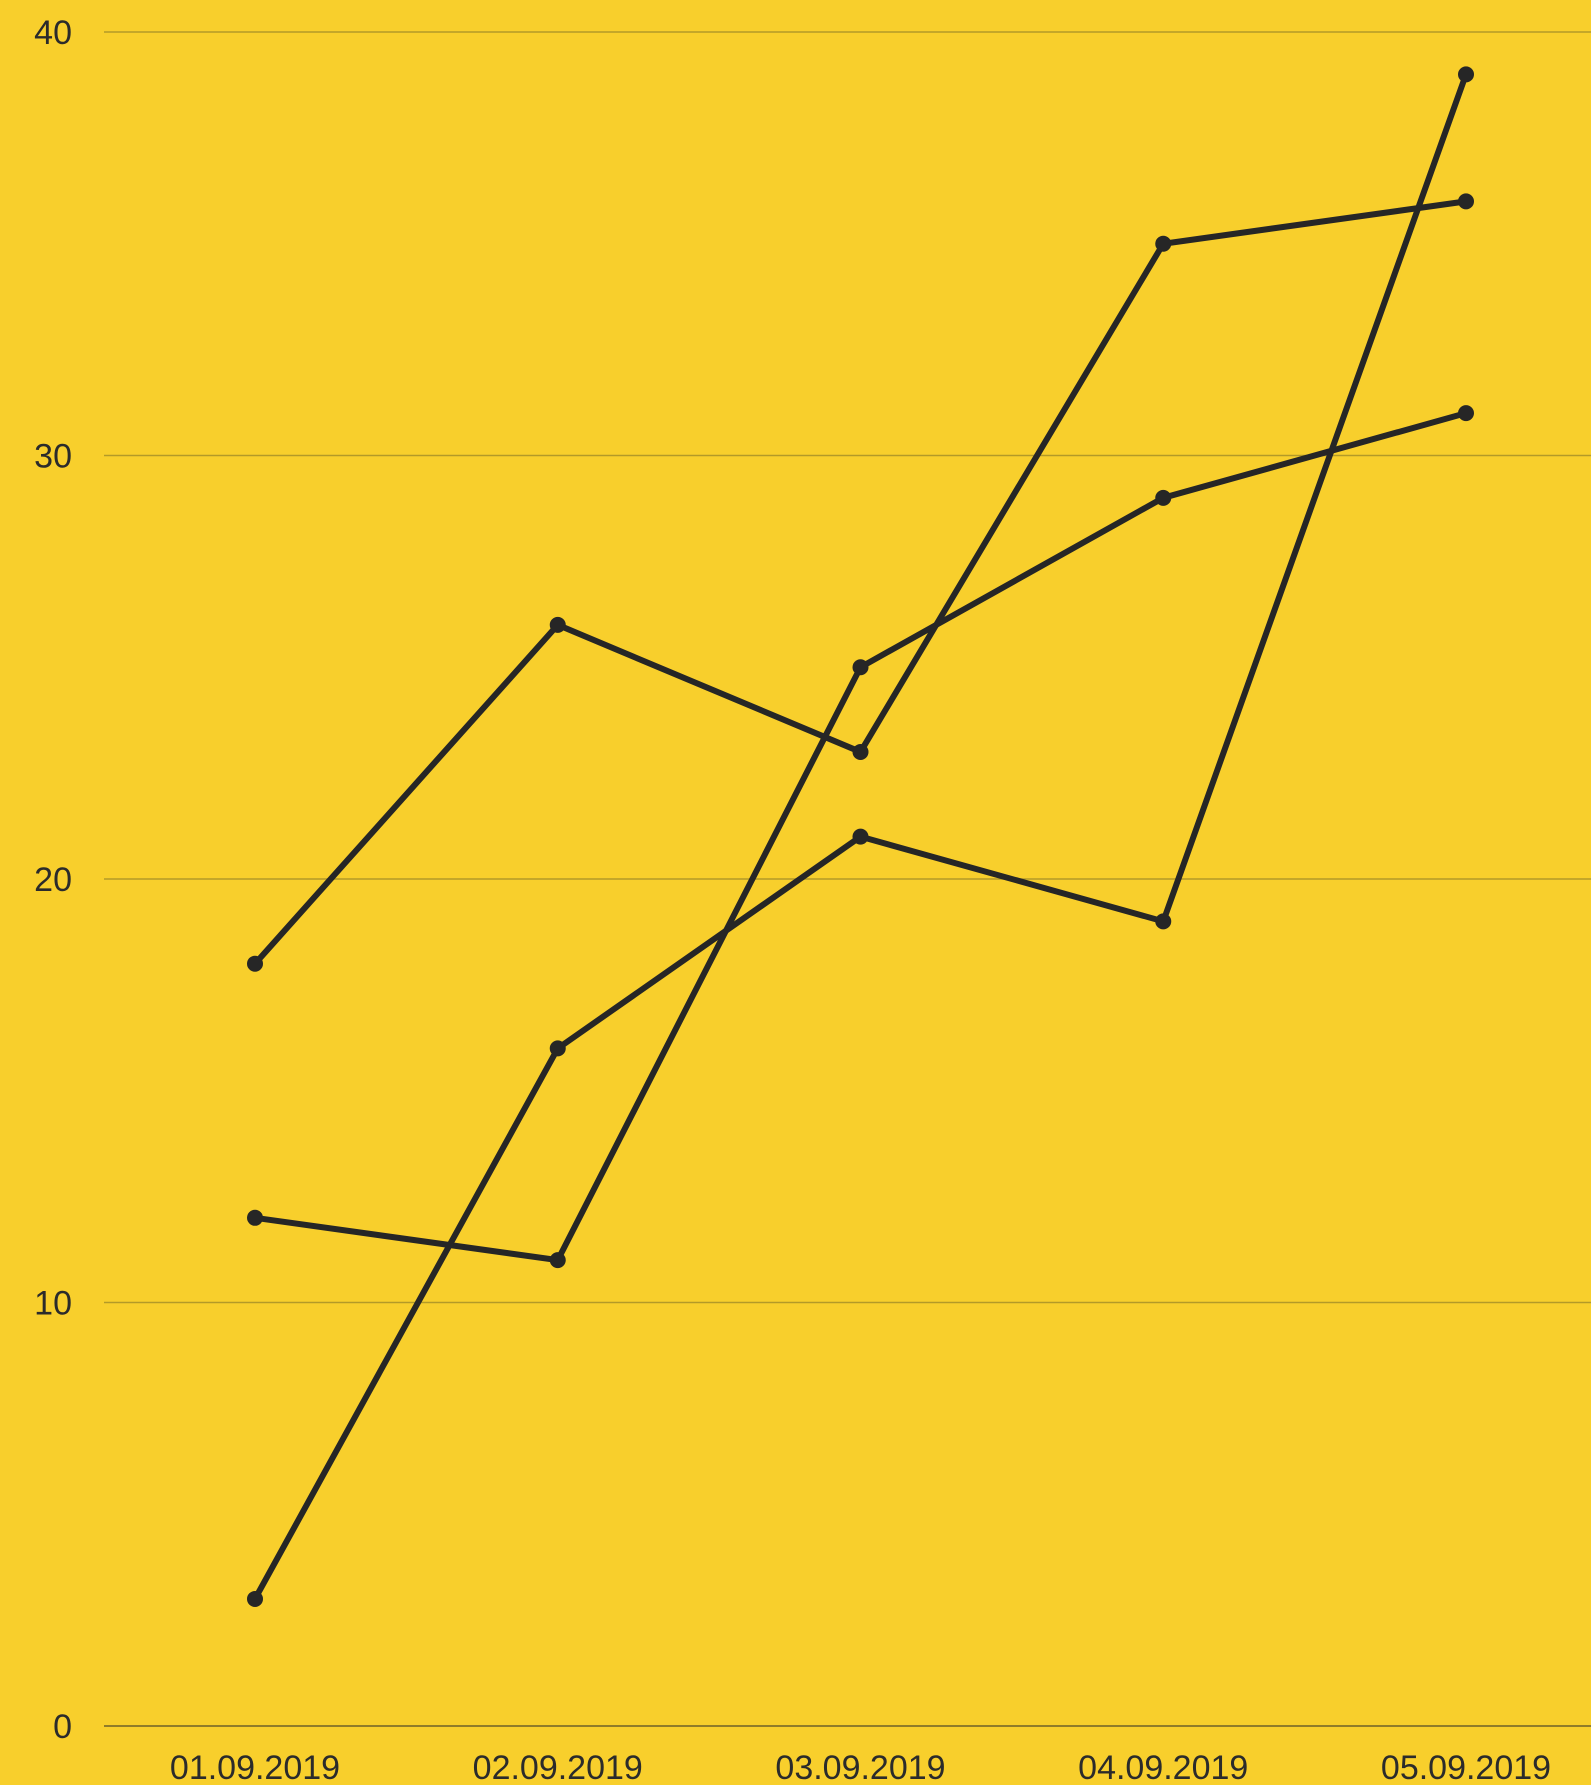 The width and height of the screenshot is (1591, 1785). I want to click on x-tick-label: 02.09.2019, so click(558, 1767).